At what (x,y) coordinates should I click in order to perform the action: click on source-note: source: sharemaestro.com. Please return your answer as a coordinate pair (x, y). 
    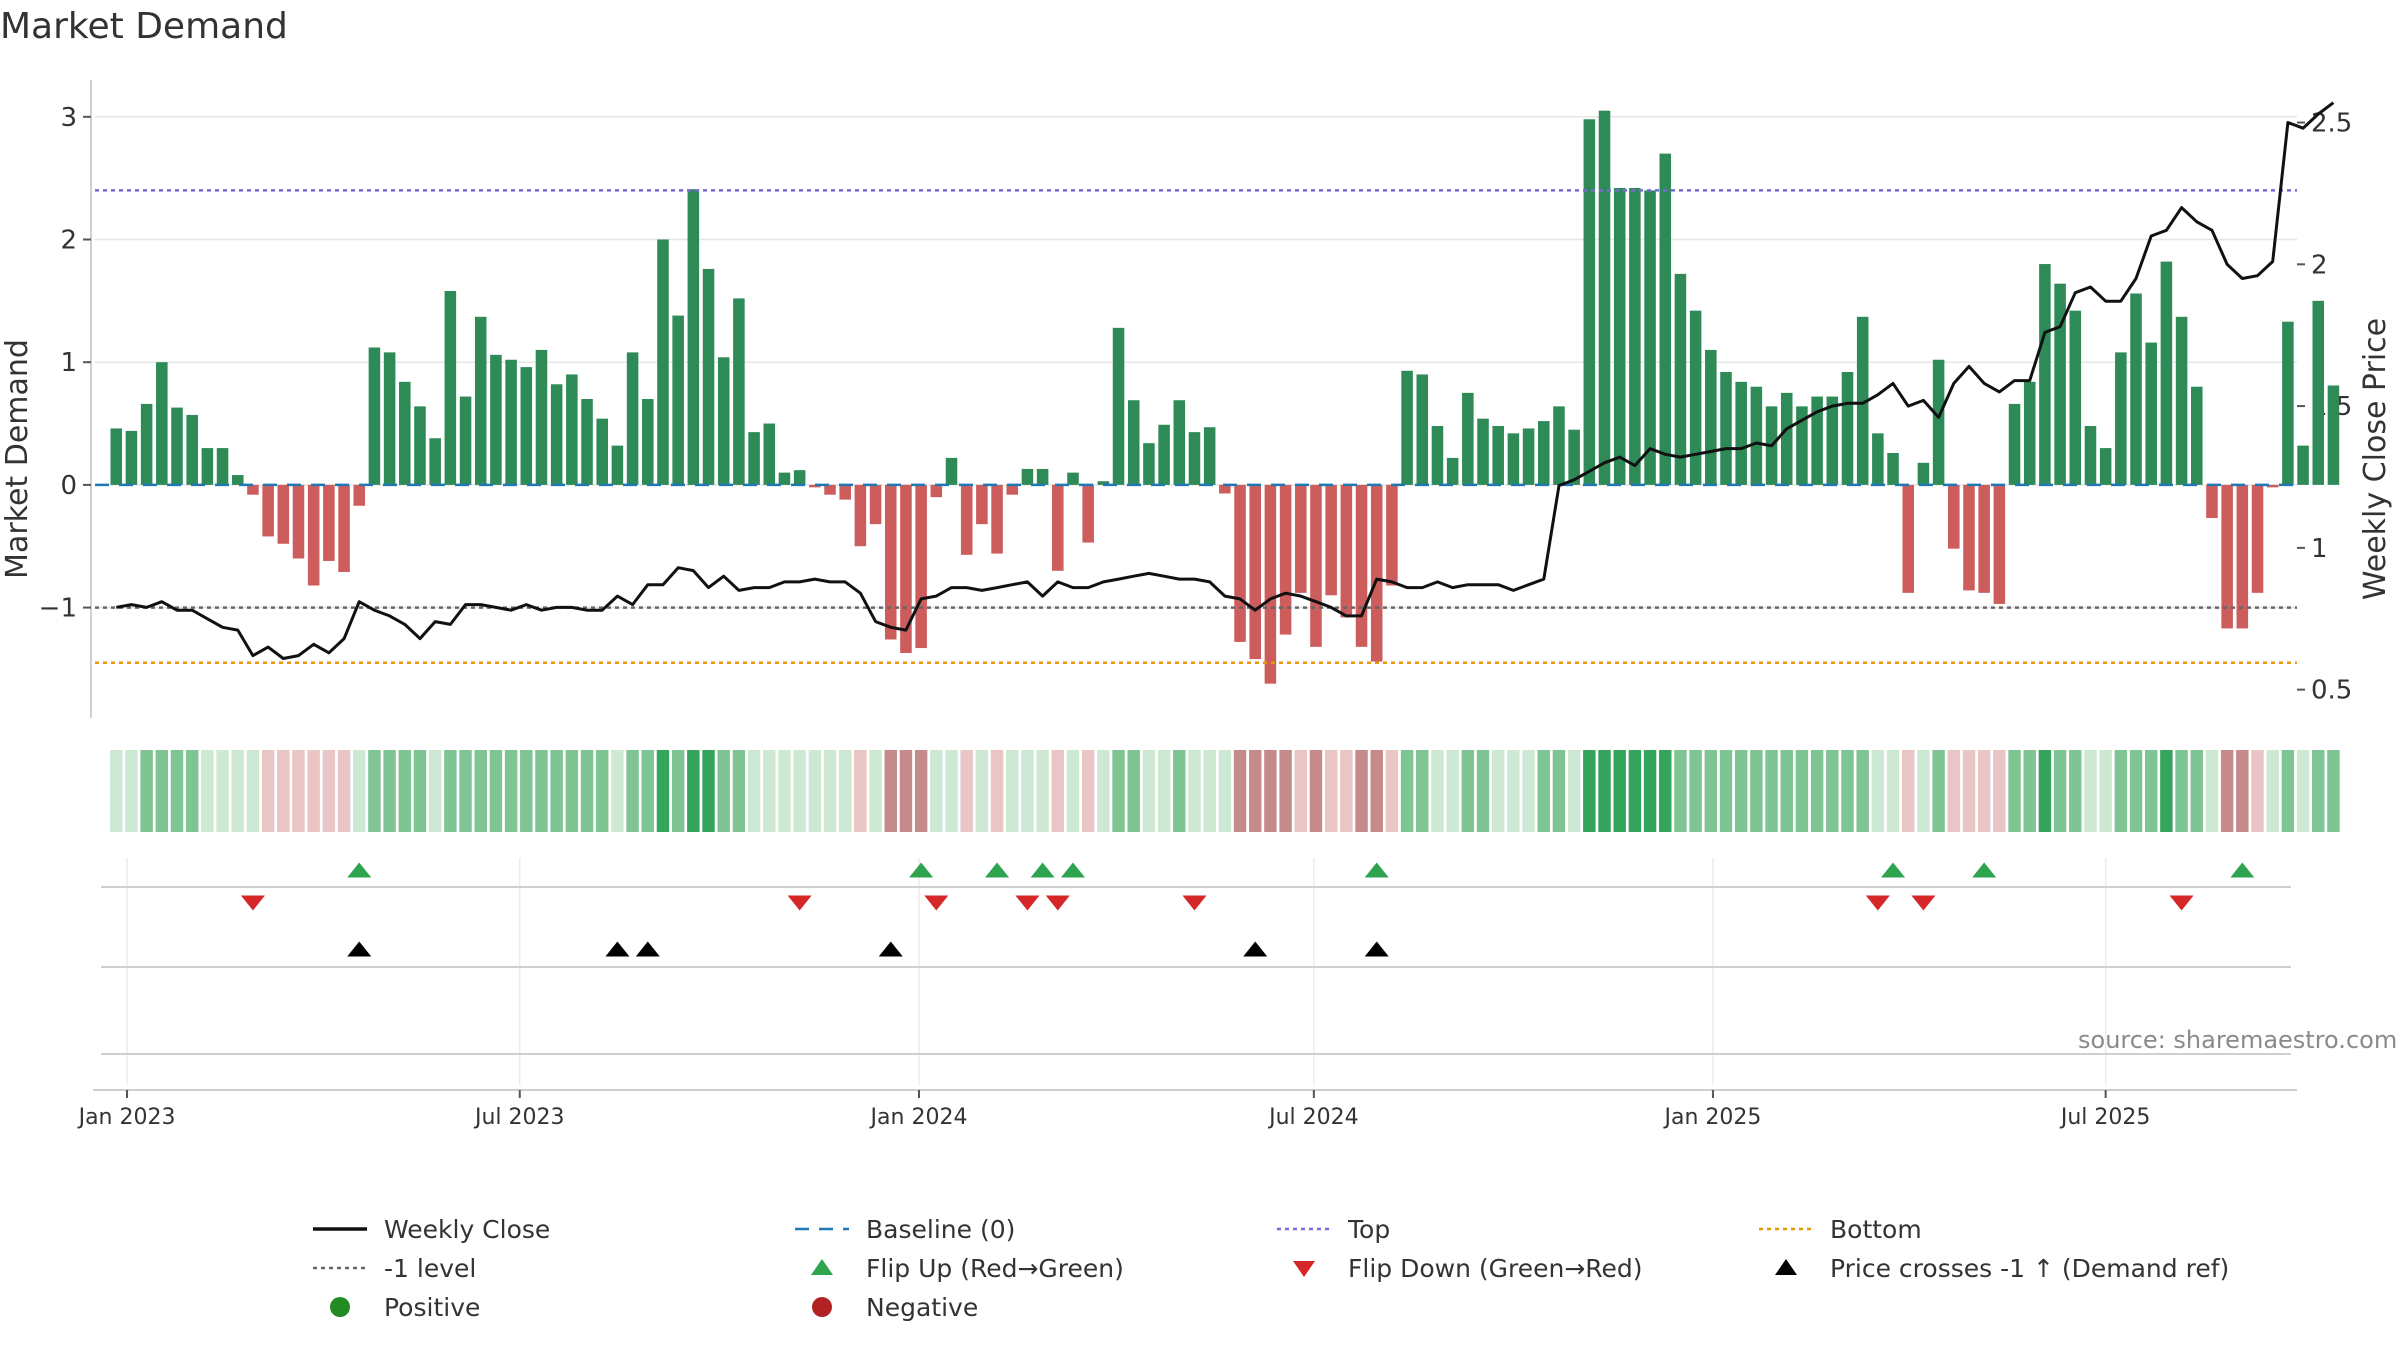
    Looking at the image, I should click on (2238, 1040).